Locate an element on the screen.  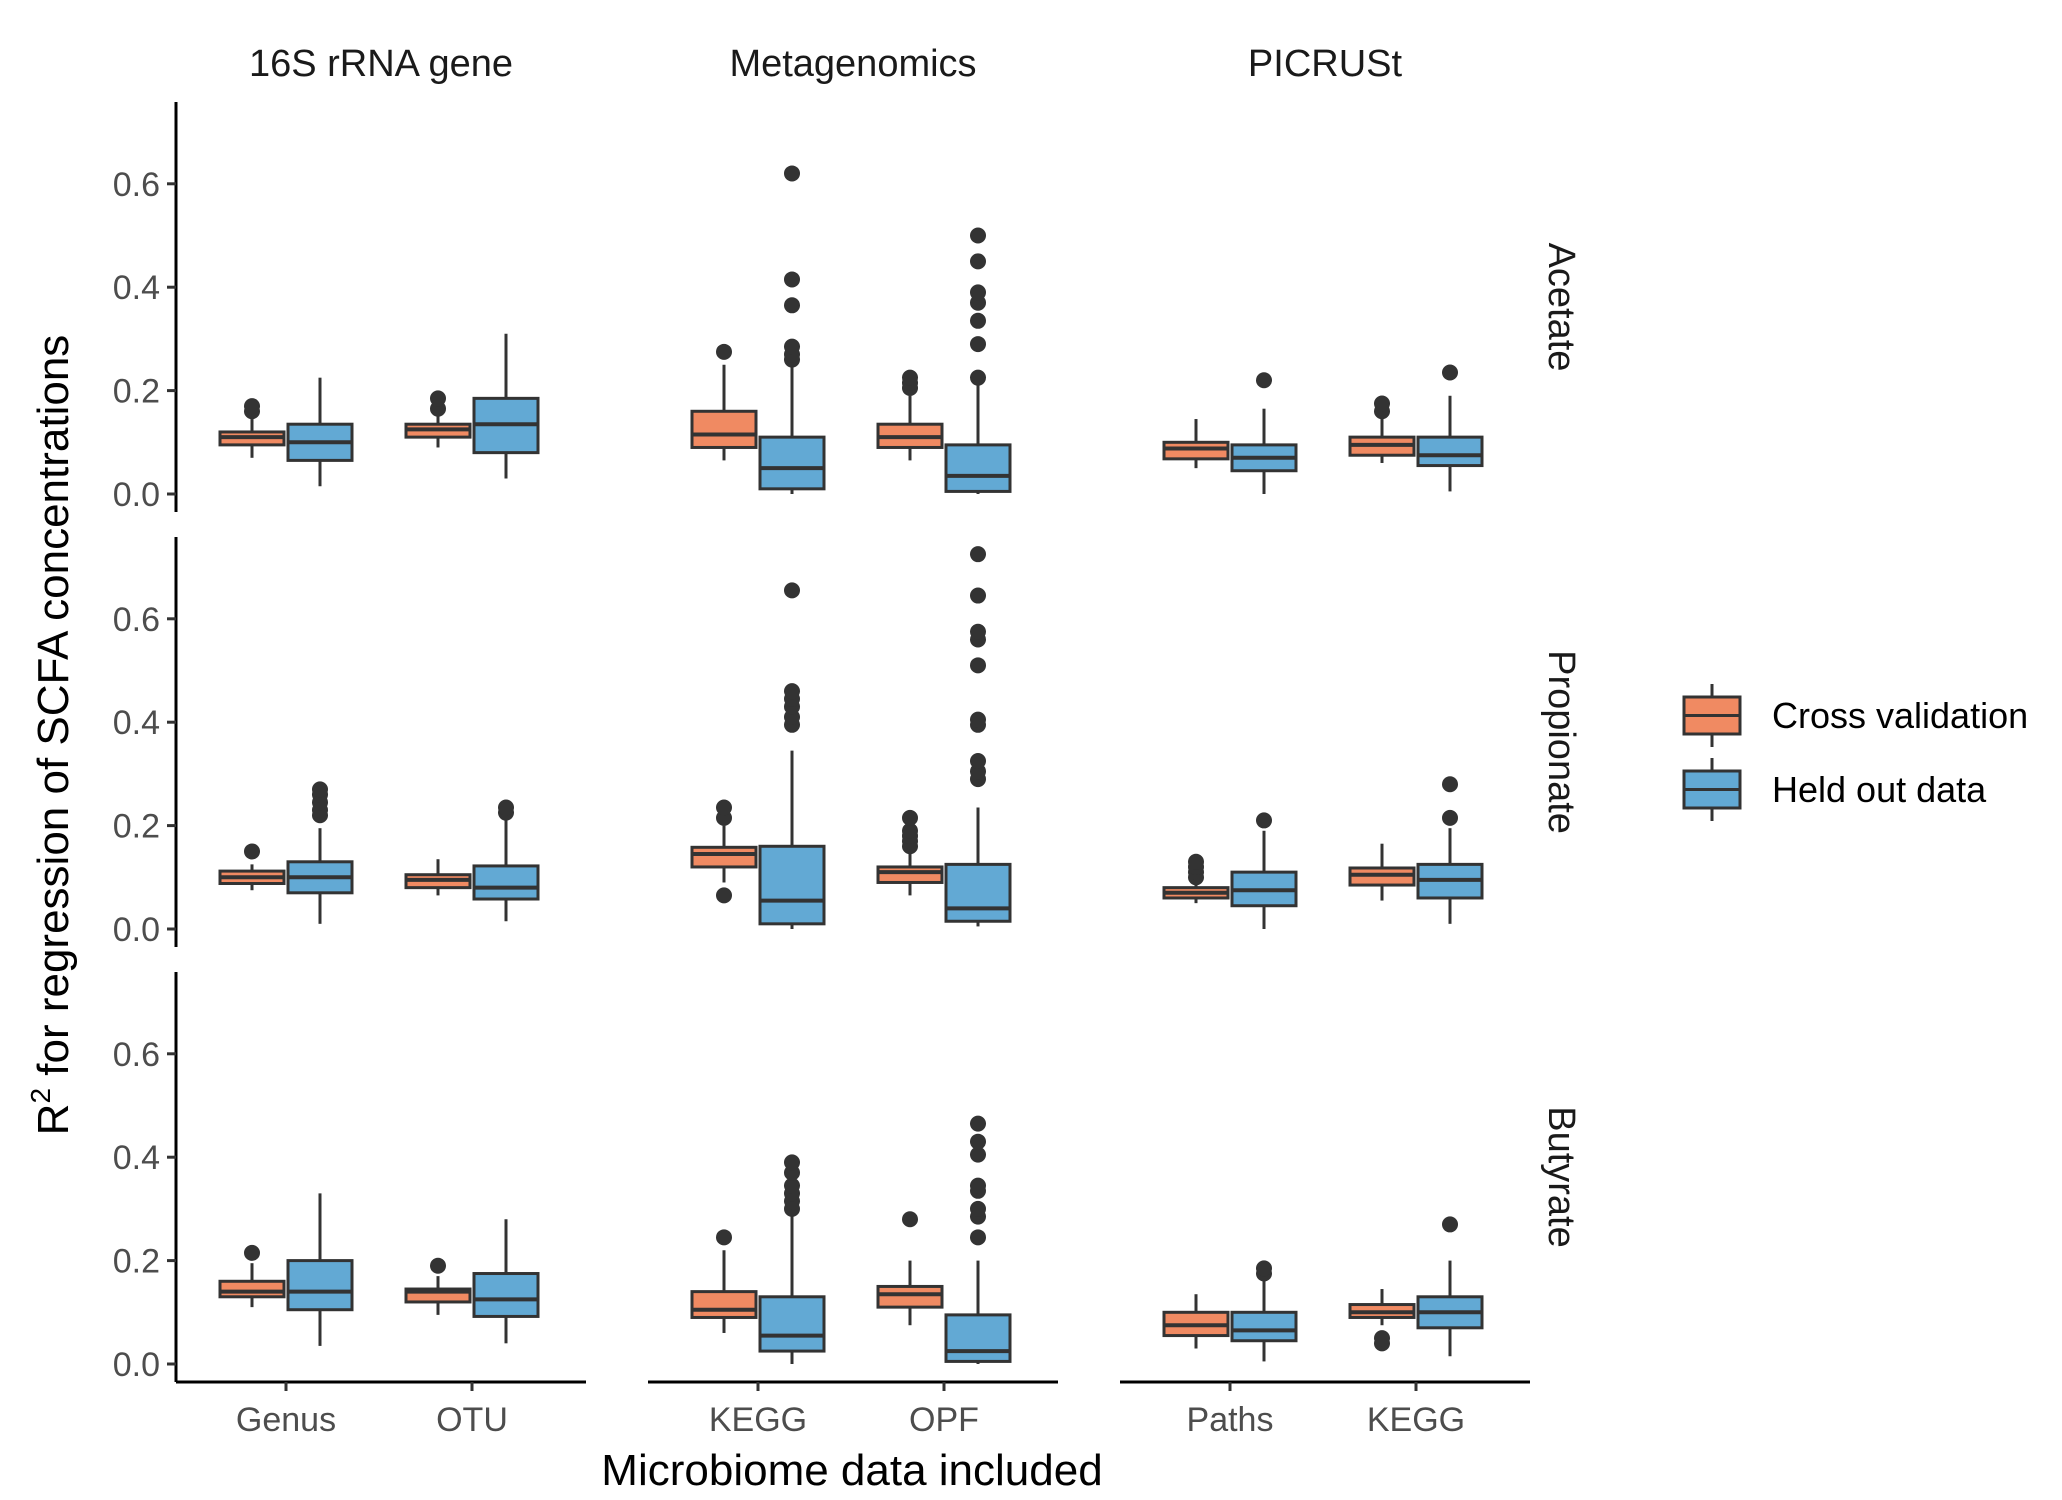
box-butyrate-picrust-paths-ho is located at coordinates (1264, 1311).